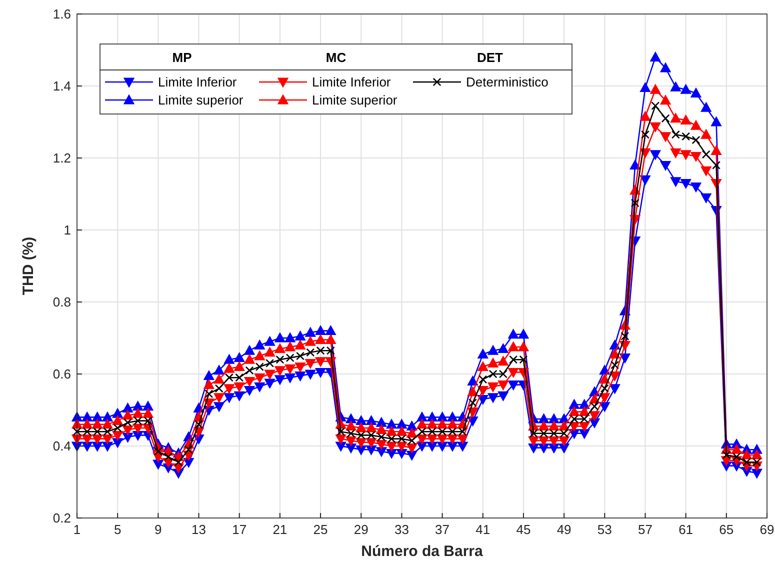  Describe the element at coordinates (61, 14) in the screenshot. I see `y-tick-label: 1.6` at that location.